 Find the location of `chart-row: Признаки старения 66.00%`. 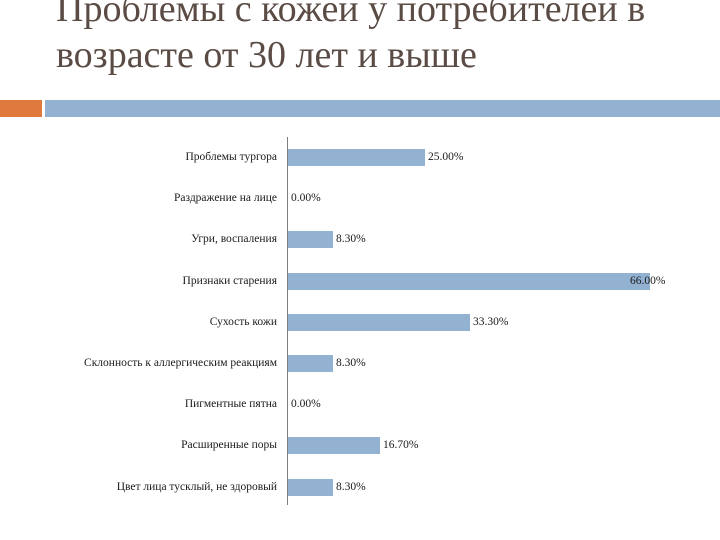

chart-row: Признаки старения 66.00% is located at coordinates (360, 281).